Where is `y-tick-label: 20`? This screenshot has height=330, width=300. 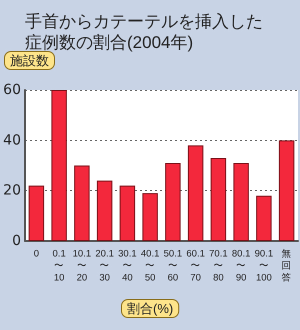
y-tick-label: 20 is located at coordinates (12, 190).